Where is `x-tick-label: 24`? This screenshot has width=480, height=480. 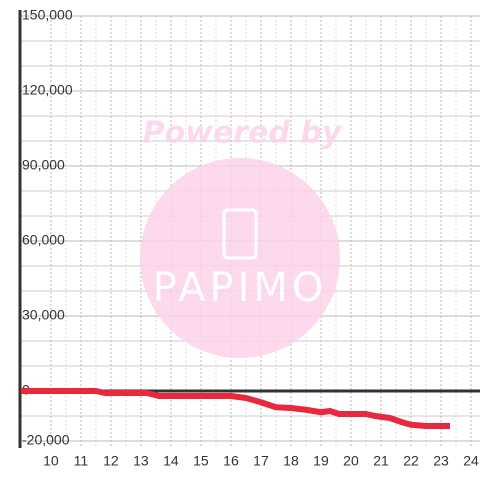
x-tick-label: 24 is located at coordinates (471, 461).